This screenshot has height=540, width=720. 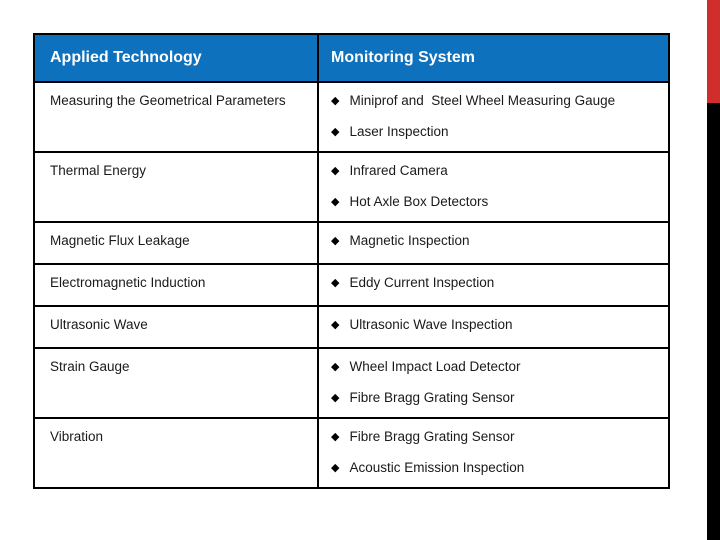 What do you see at coordinates (482, 100) in the screenshot?
I see `system-label: Miniprof and Steel Wheel Measuring Gauge` at bounding box center [482, 100].